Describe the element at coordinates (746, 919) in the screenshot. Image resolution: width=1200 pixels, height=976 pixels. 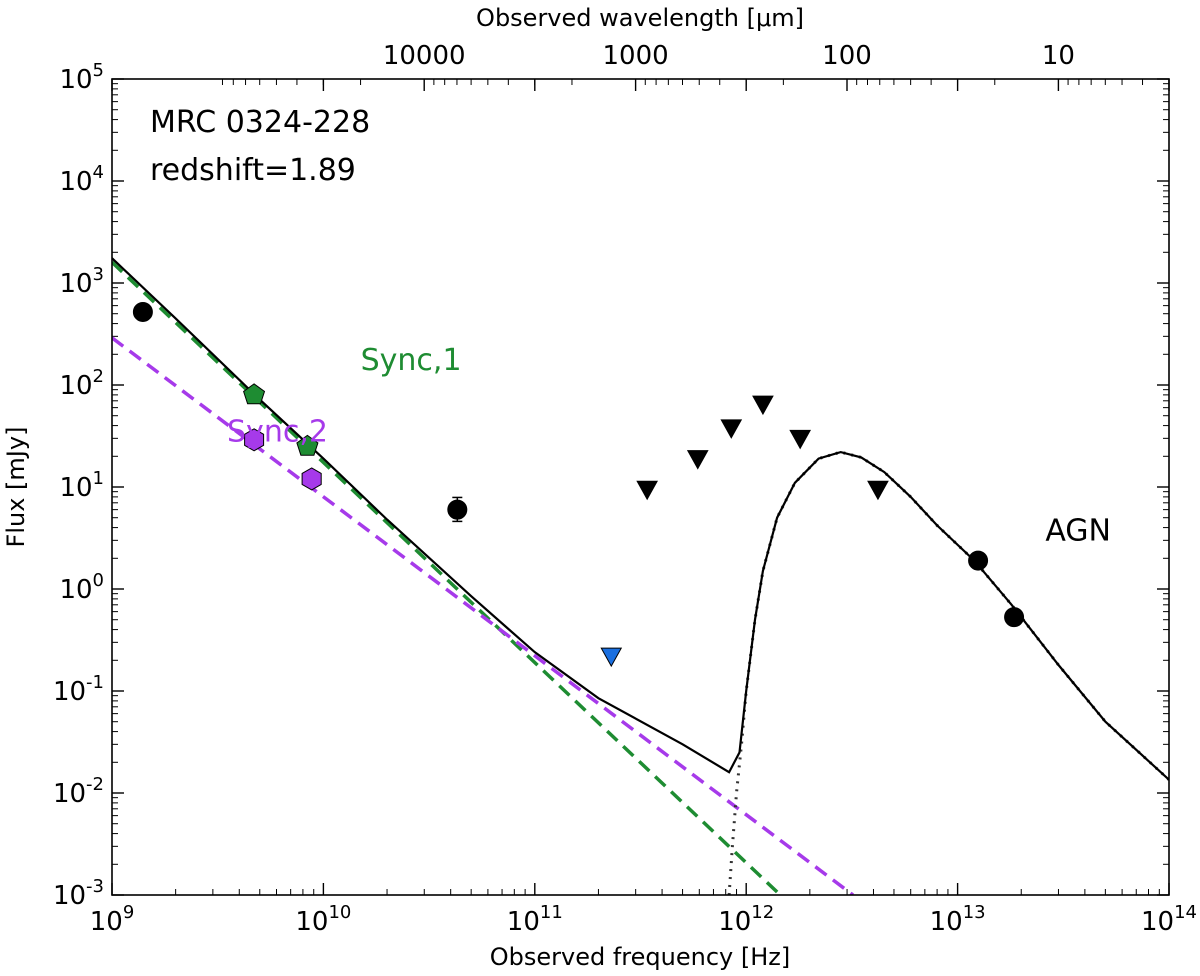
I see `x-tick-label: 10¹²` at that location.